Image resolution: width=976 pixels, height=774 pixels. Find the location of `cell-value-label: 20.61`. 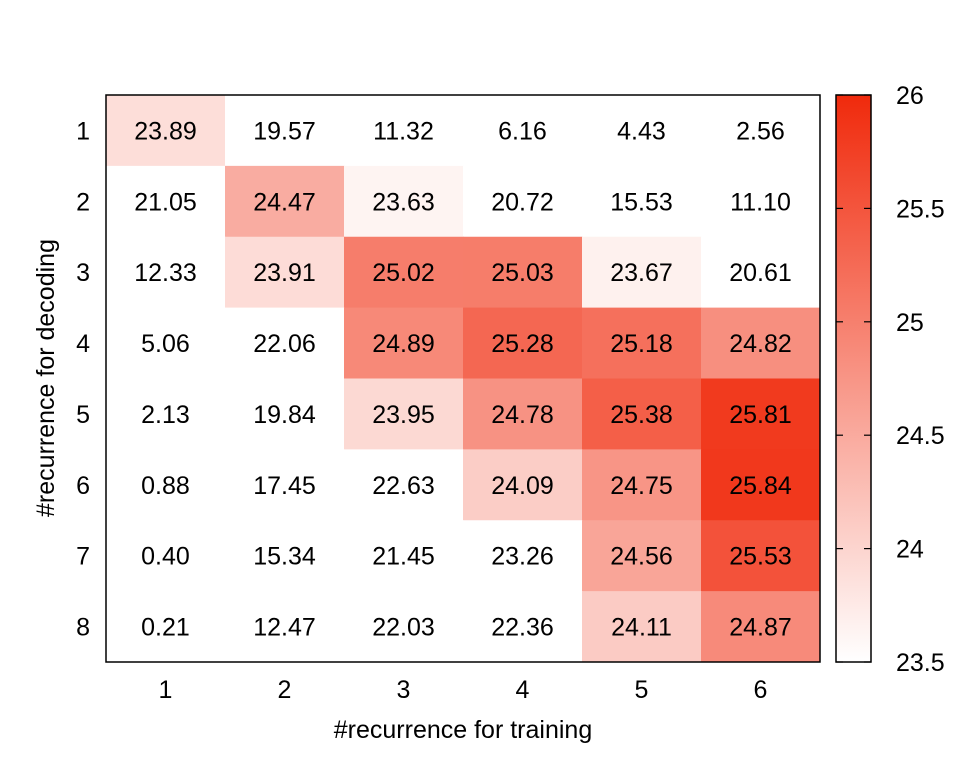

cell-value-label: 20.61 is located at coordinates (760, 273).